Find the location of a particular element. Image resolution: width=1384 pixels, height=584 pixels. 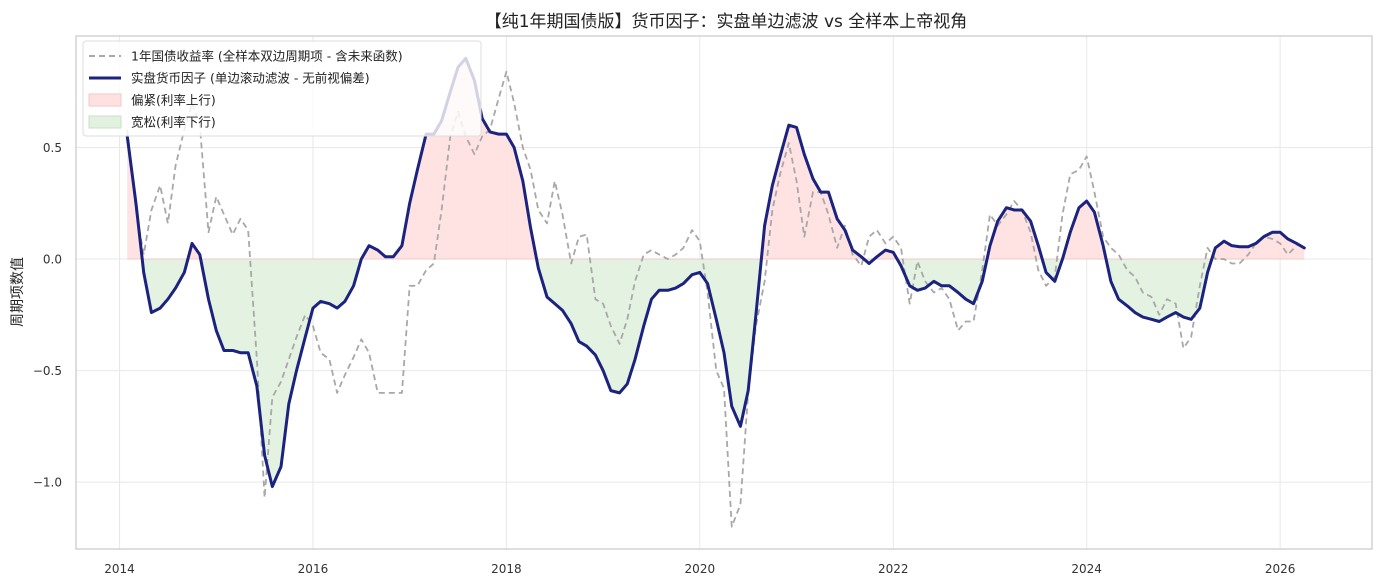

x-tick-label-2018: 2018 is located at coordinates (506, 569).